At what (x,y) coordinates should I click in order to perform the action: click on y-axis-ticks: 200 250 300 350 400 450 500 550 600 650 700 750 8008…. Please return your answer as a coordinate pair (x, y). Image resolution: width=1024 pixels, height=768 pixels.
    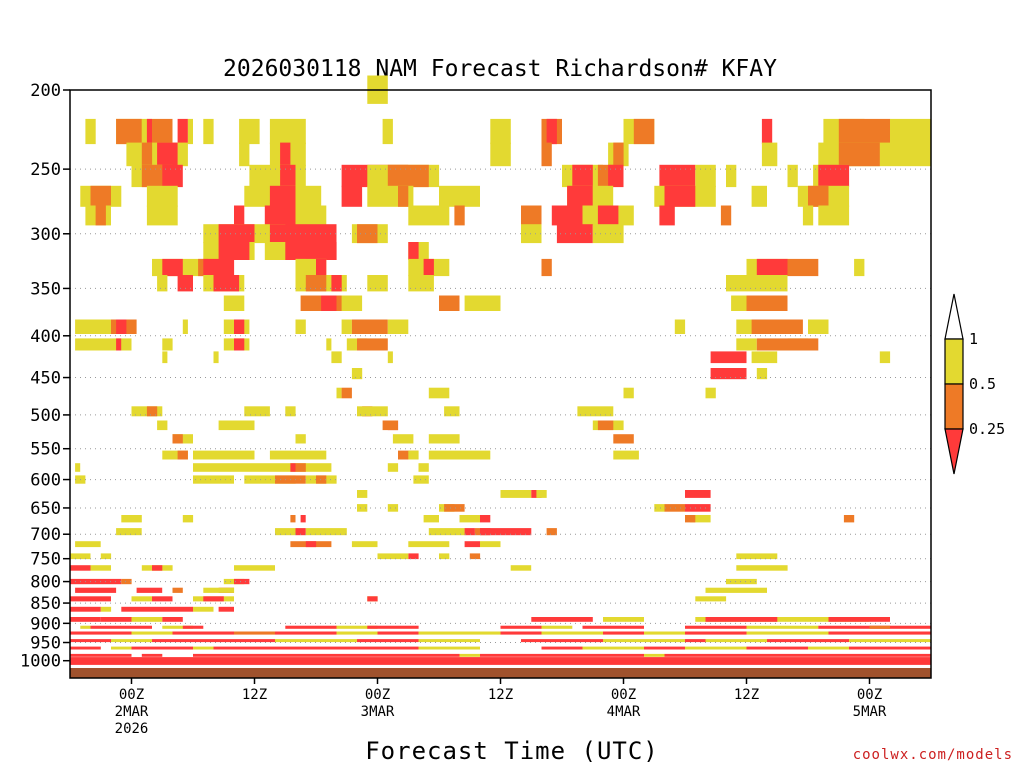
    Looking at the image, I should click on (45, 376).